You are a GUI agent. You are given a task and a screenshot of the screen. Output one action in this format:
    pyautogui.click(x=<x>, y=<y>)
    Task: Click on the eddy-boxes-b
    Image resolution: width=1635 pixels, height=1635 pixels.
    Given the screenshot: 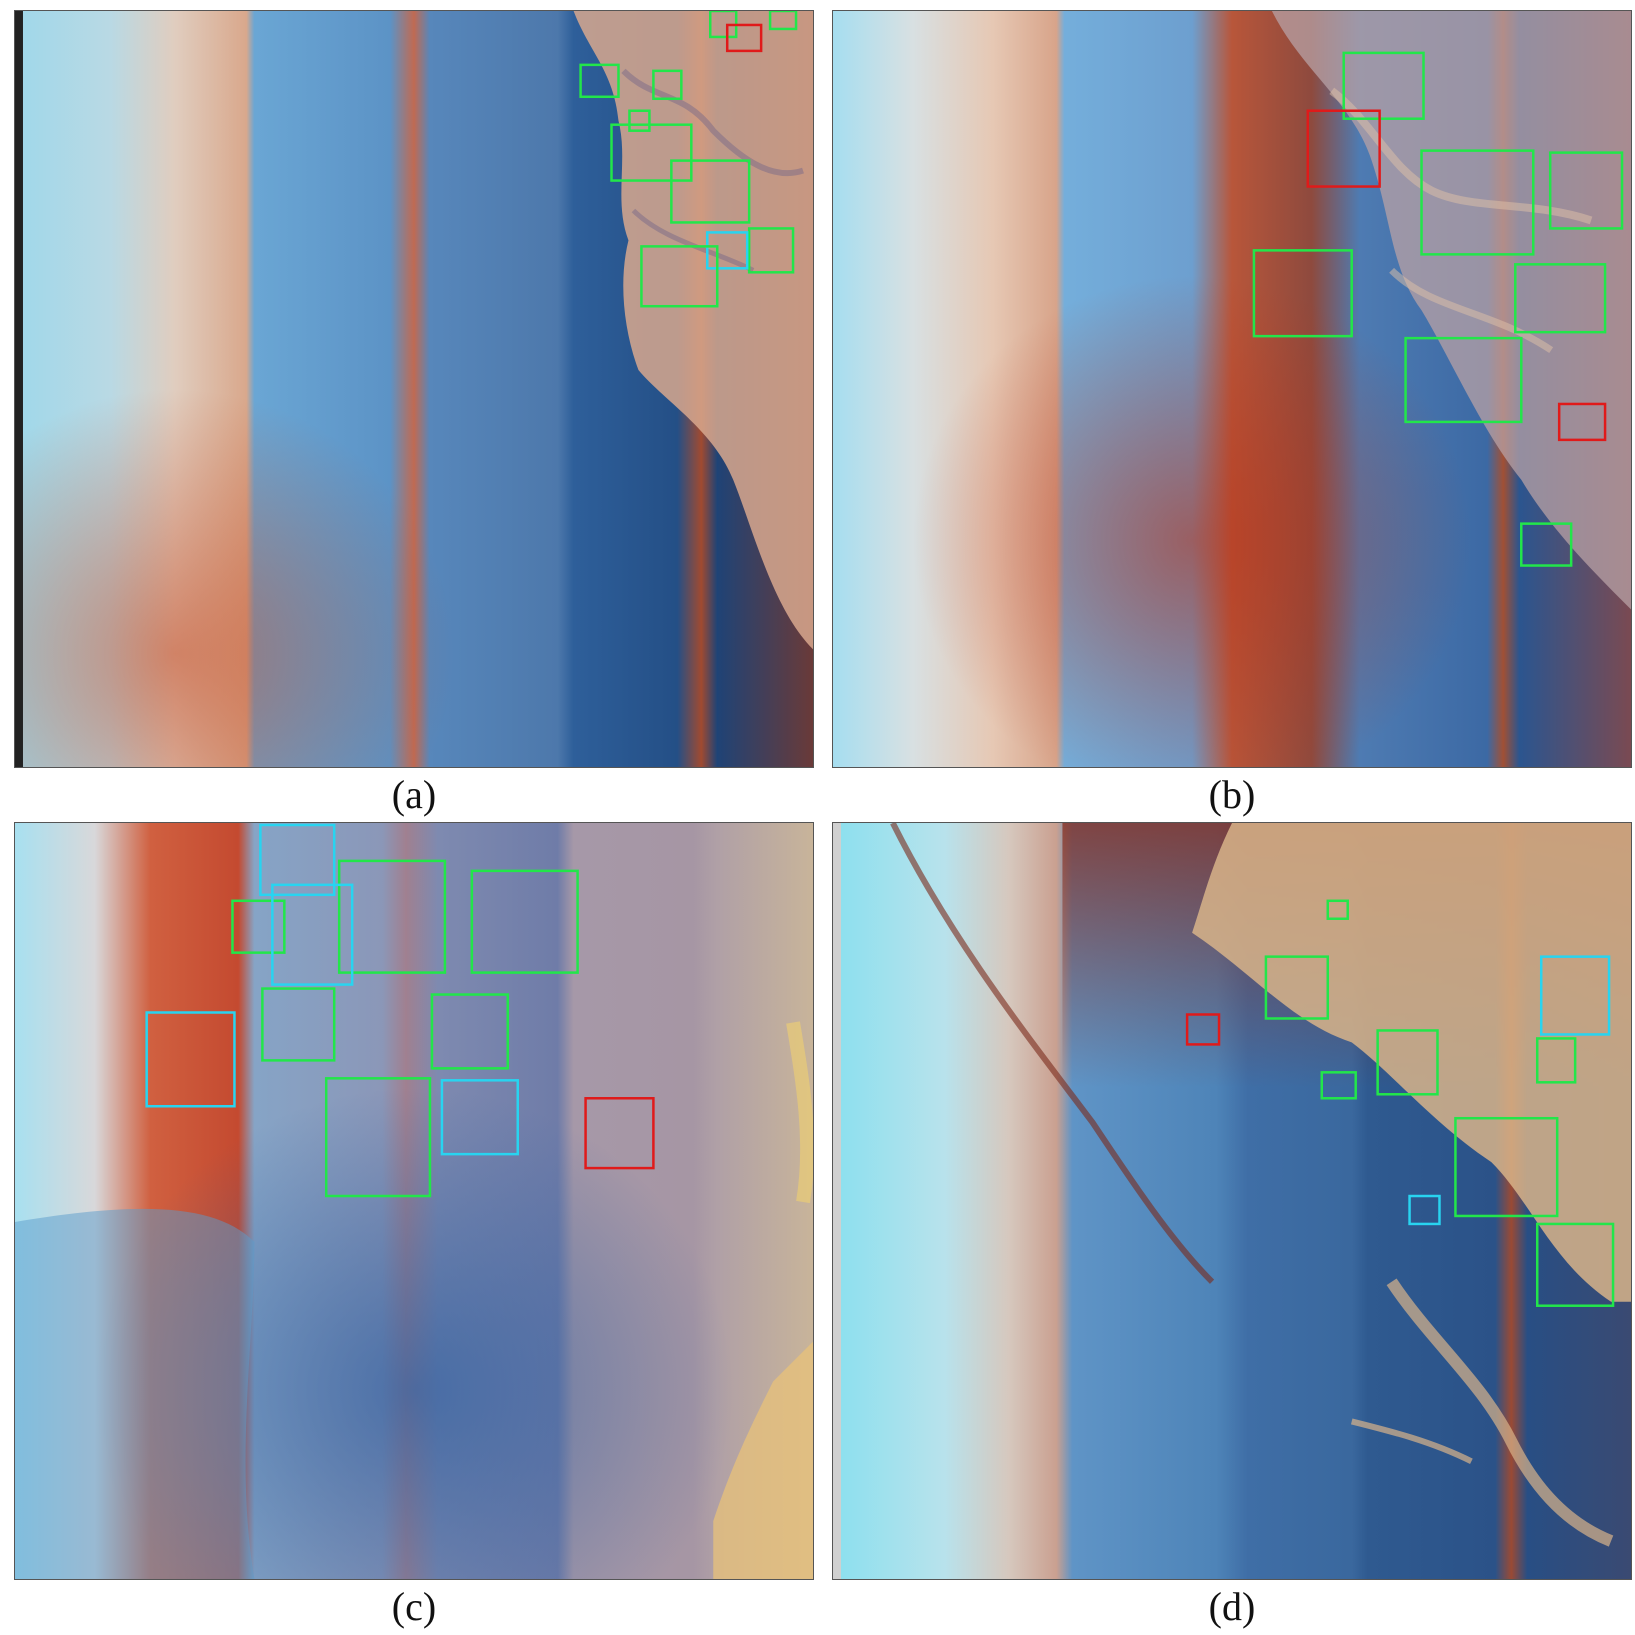 What is the action you would take?
    pyautogui.click(x=1438, y=309)
    